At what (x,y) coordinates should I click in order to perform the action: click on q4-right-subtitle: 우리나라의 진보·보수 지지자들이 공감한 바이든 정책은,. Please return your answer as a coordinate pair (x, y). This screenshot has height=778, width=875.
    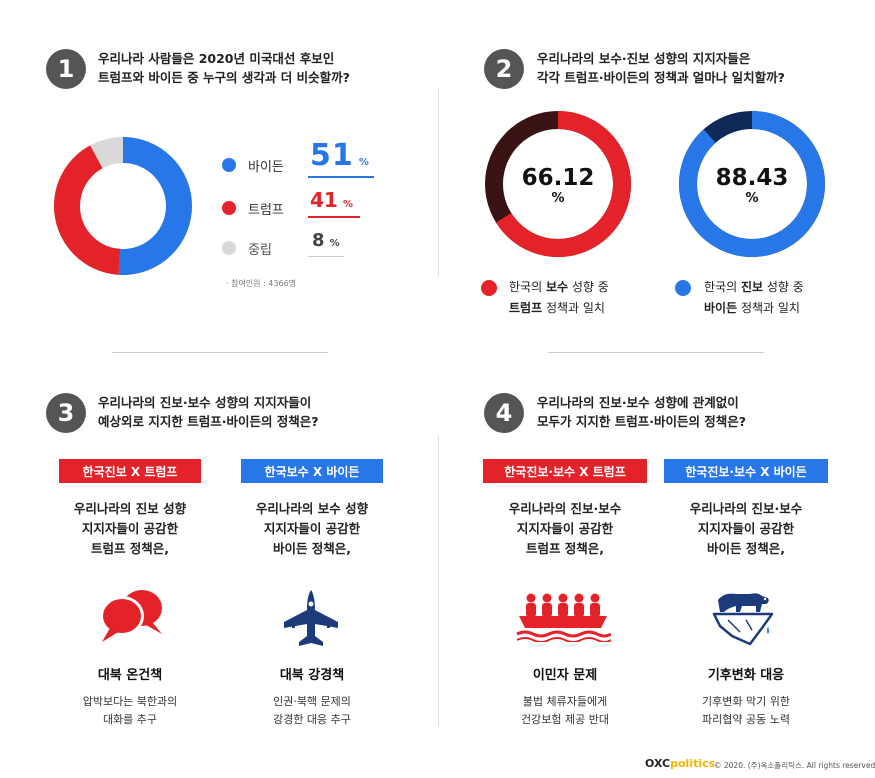
    Looking at the image, I should click on (746, 528).